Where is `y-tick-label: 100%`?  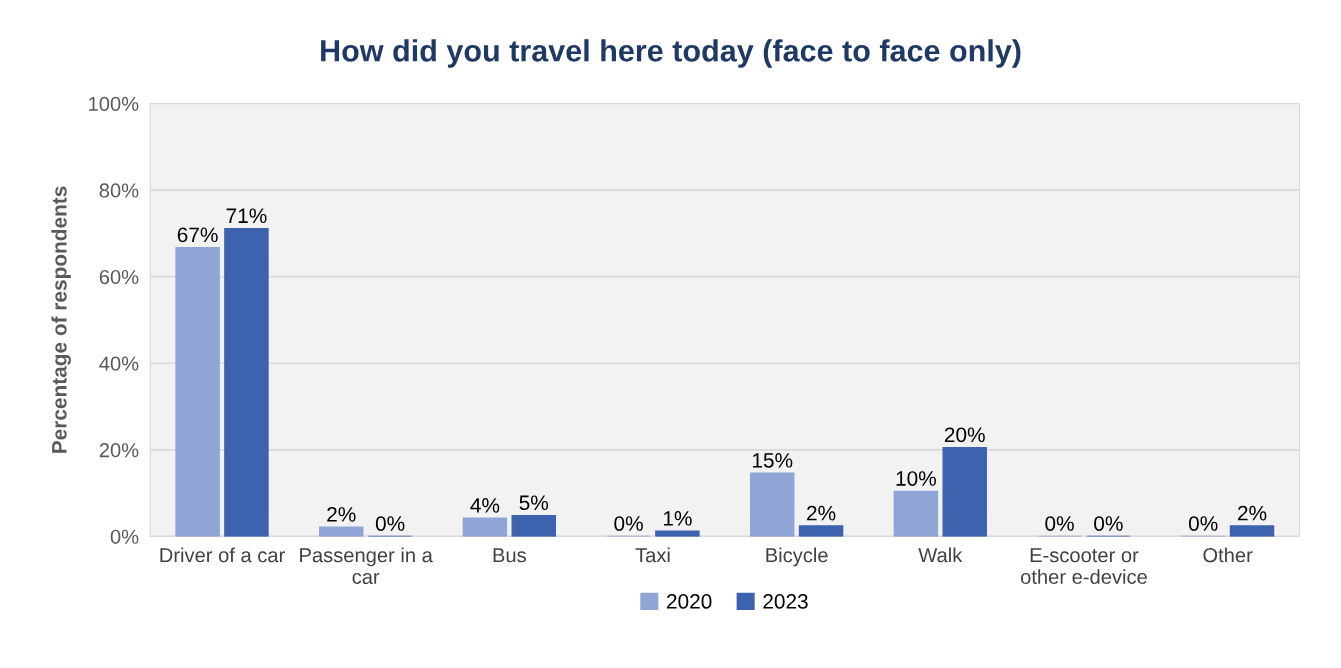 y-tick-label: 100% is located at coordinates (114, 104).